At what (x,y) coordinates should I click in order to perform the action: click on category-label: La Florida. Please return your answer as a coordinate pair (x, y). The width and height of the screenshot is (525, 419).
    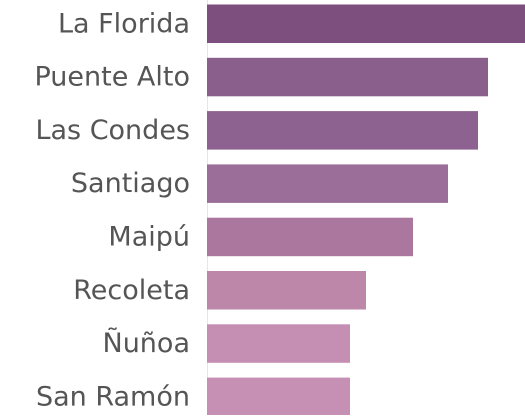
    Looking at the image, I should click on (124, 23).